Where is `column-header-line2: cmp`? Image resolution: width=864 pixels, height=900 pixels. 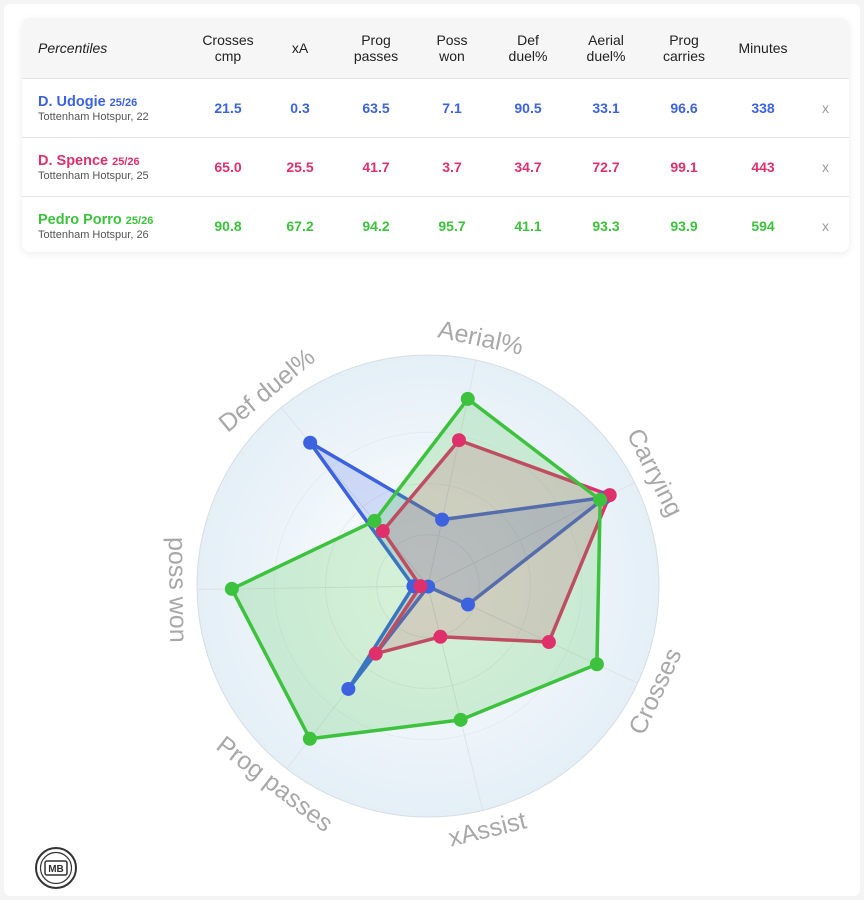
column-header-line2: cmp is located at coordinates (228, 55).